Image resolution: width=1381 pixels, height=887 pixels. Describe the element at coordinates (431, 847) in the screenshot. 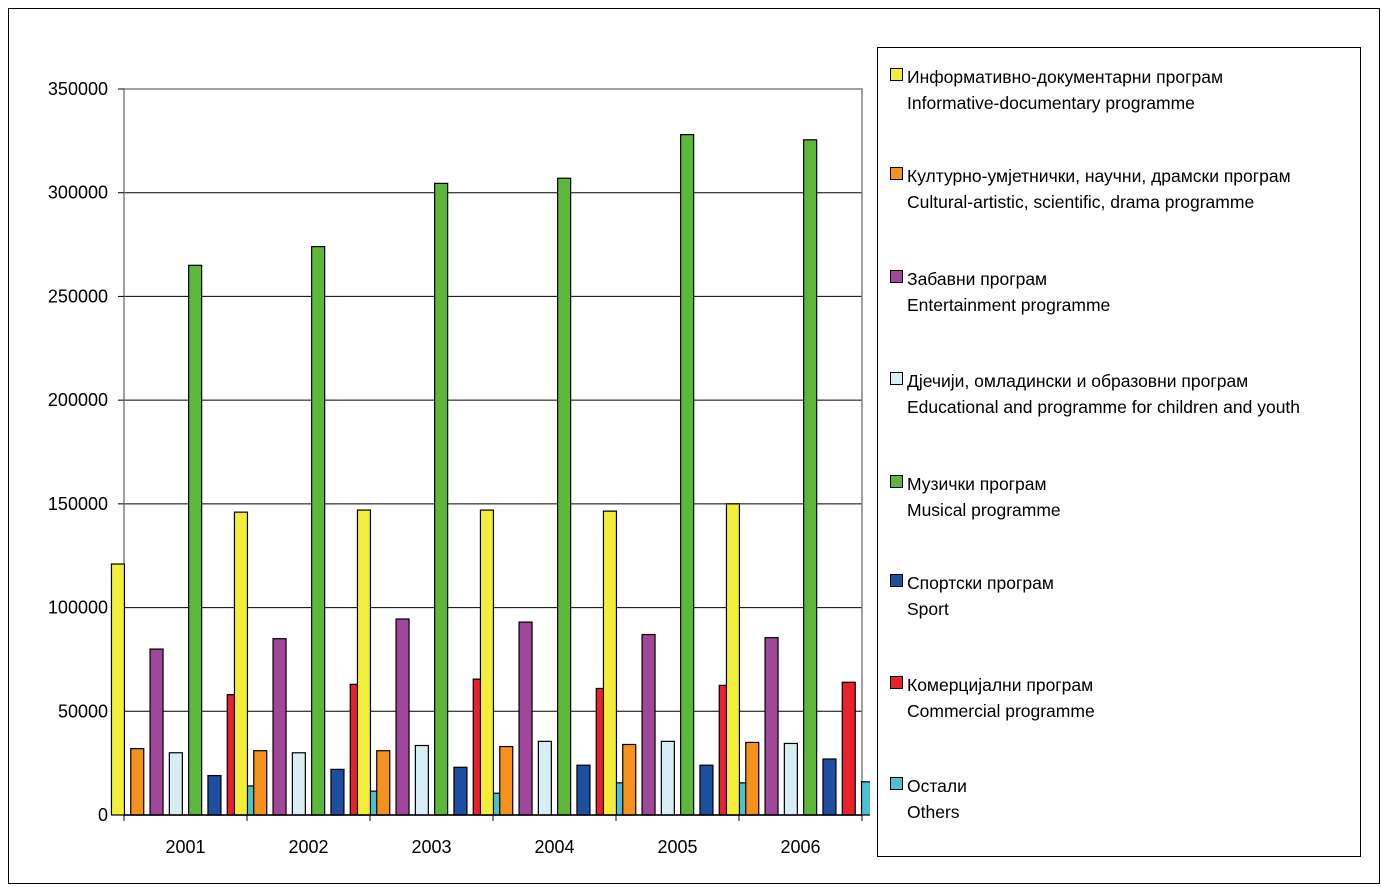

I see `x-tick-label: 2003` at that location.